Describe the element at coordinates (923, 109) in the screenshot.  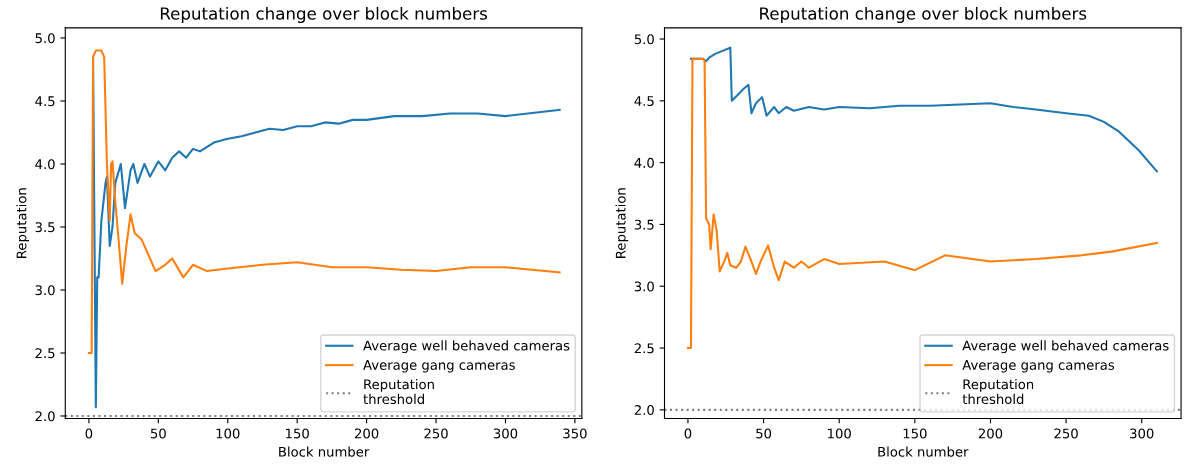
I see `line-series` at that location.